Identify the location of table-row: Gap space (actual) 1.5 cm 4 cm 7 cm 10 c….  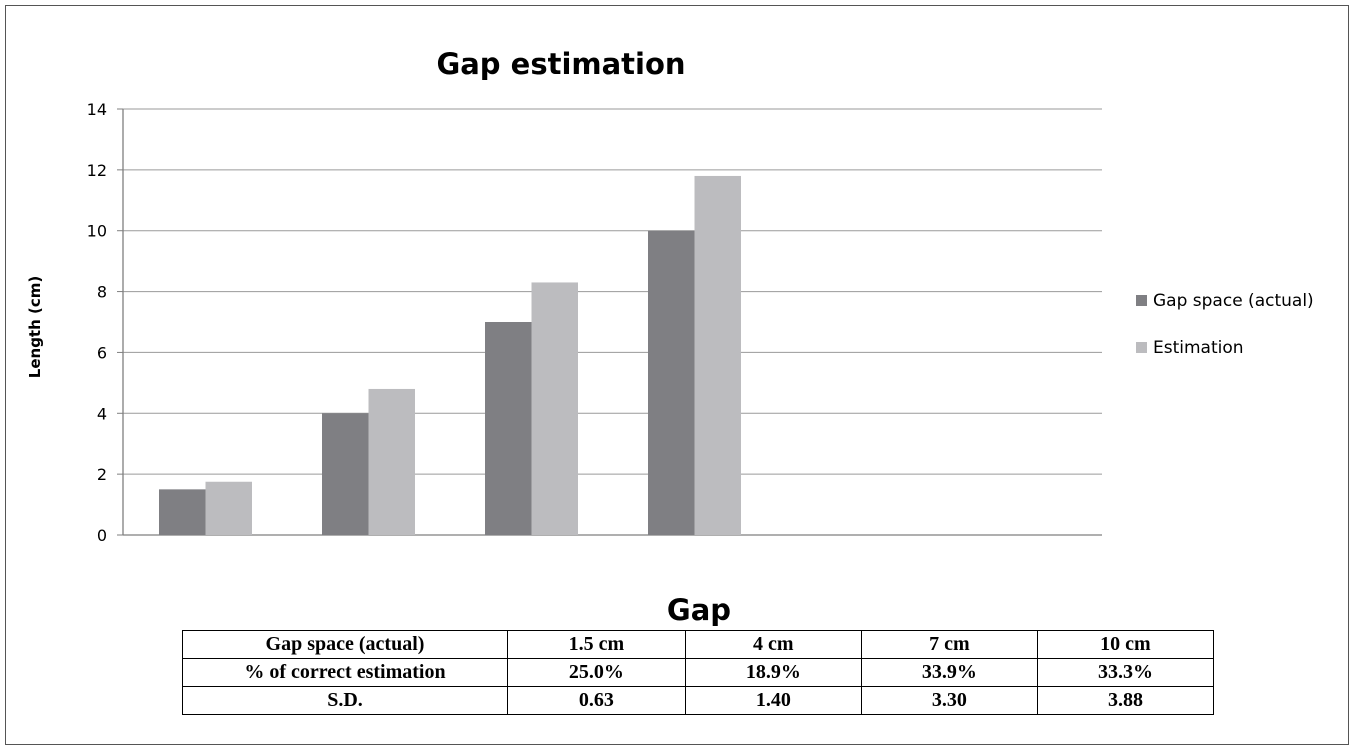
(698, 644).